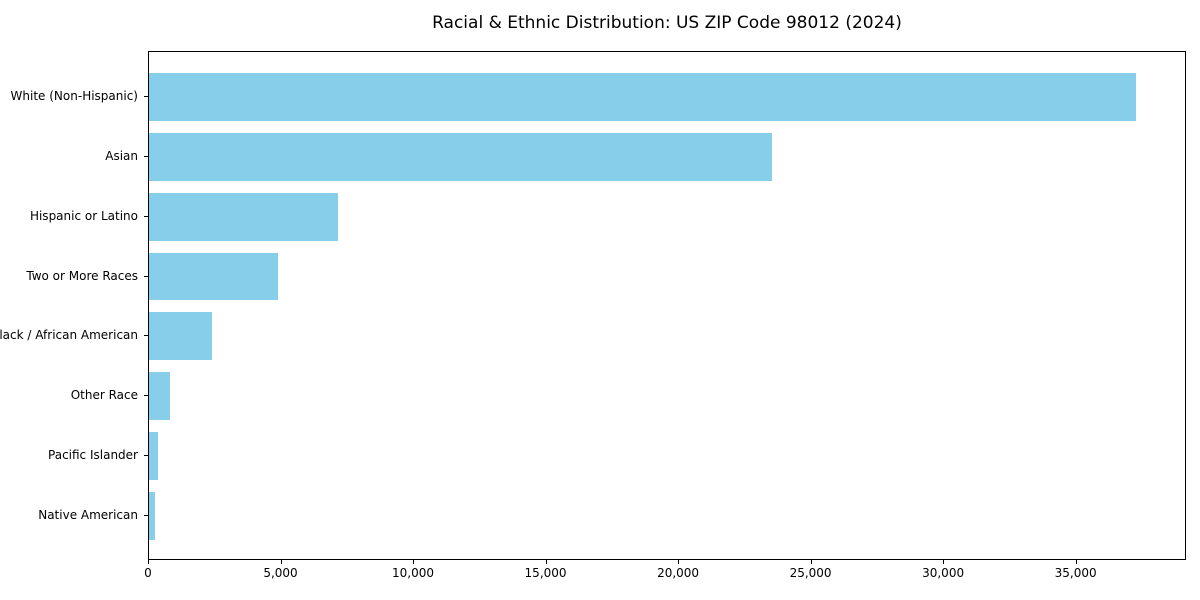  What do you see at coordinates (153, 456) in the screenshot?
I see `bar-pacific-islander` at bounding box center [153, 456].